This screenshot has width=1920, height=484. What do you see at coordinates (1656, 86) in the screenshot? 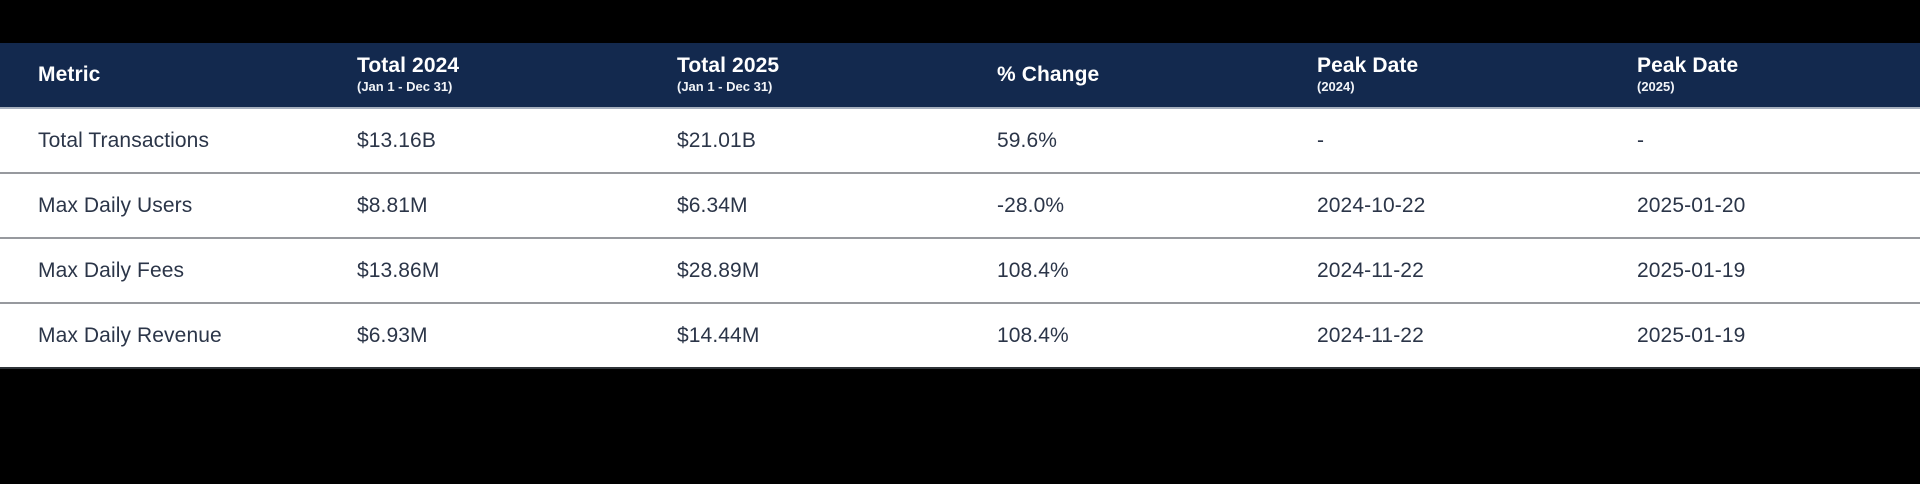
I see `header-peak-date-2025-sublabel: (2025)` at bounding box center [1656, 86].